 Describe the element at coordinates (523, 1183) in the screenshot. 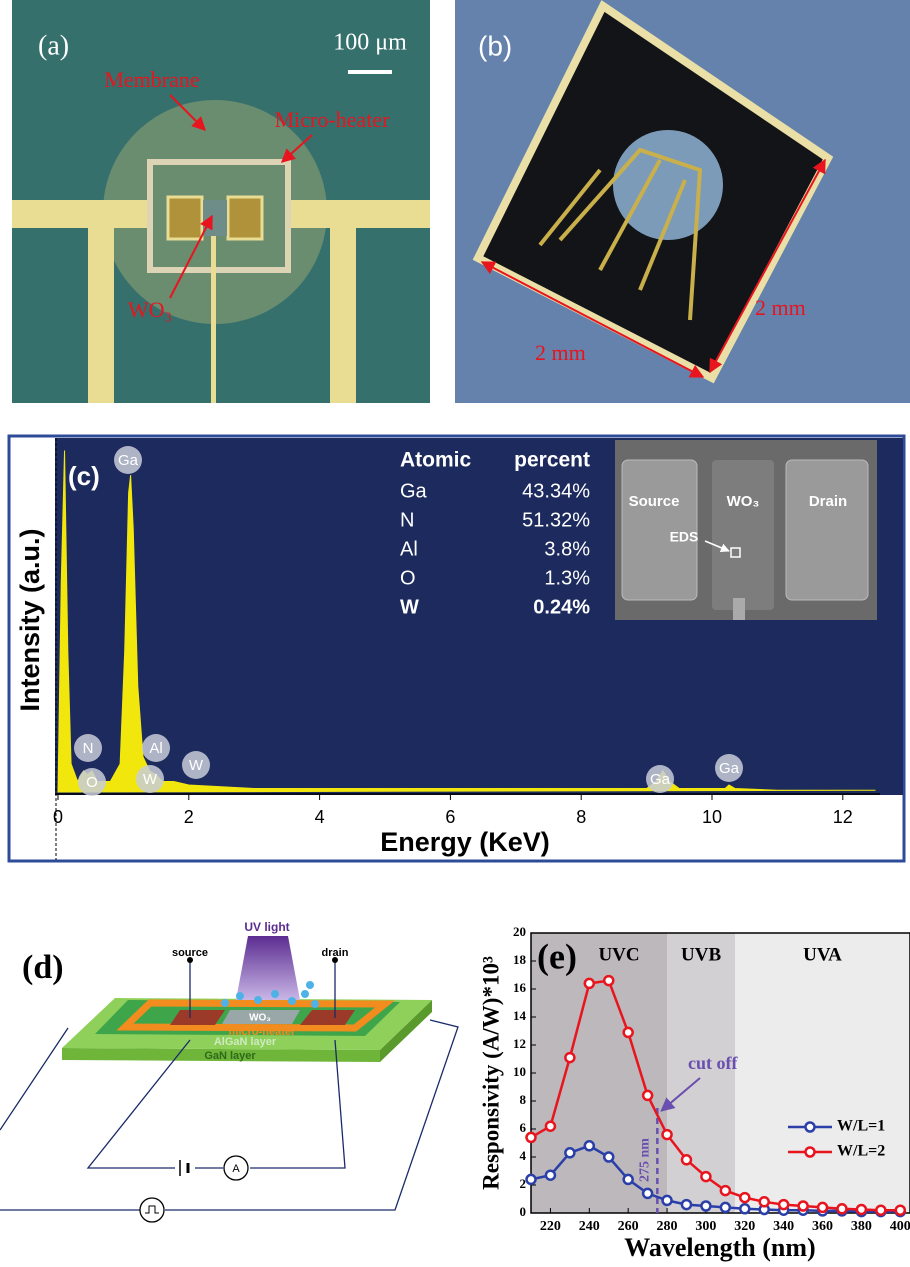

I see `y-tick-label: 2` at that location.